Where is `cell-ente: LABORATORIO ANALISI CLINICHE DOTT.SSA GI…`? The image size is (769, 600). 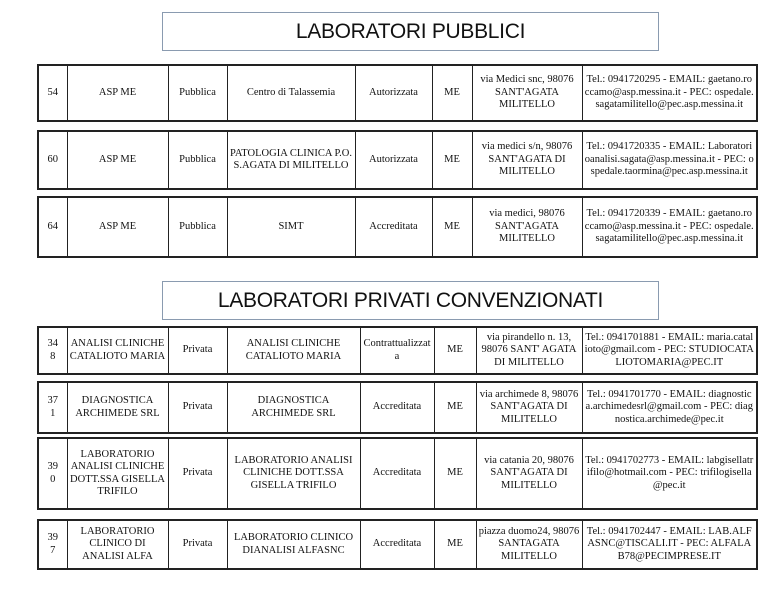 cell-ente: LABORATORIO ANALISI CLINICHE DOTT.SSA GI… is located at coordinates (117, 473).